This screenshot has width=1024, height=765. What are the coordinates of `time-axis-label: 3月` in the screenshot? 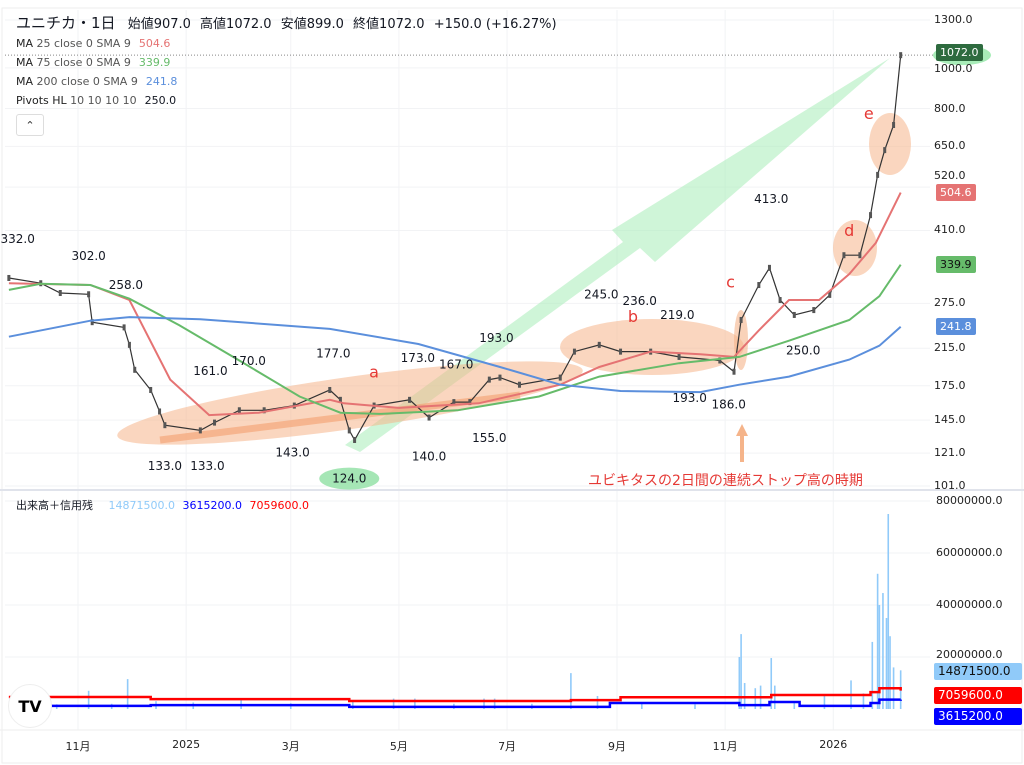 It's located at (290, 746).